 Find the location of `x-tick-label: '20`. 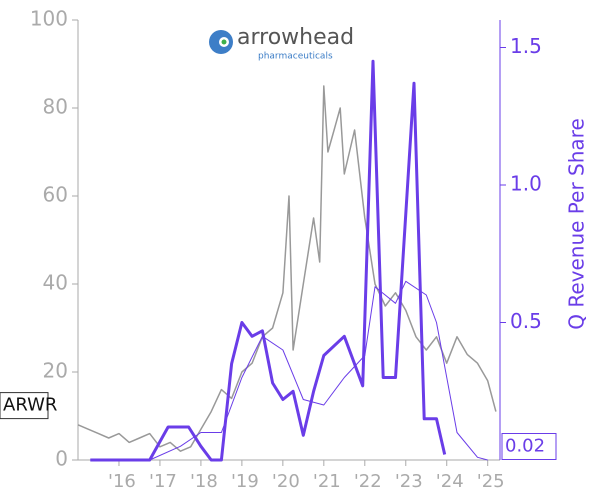

x-tick-label: '20 is located at coordinates (286, 481).